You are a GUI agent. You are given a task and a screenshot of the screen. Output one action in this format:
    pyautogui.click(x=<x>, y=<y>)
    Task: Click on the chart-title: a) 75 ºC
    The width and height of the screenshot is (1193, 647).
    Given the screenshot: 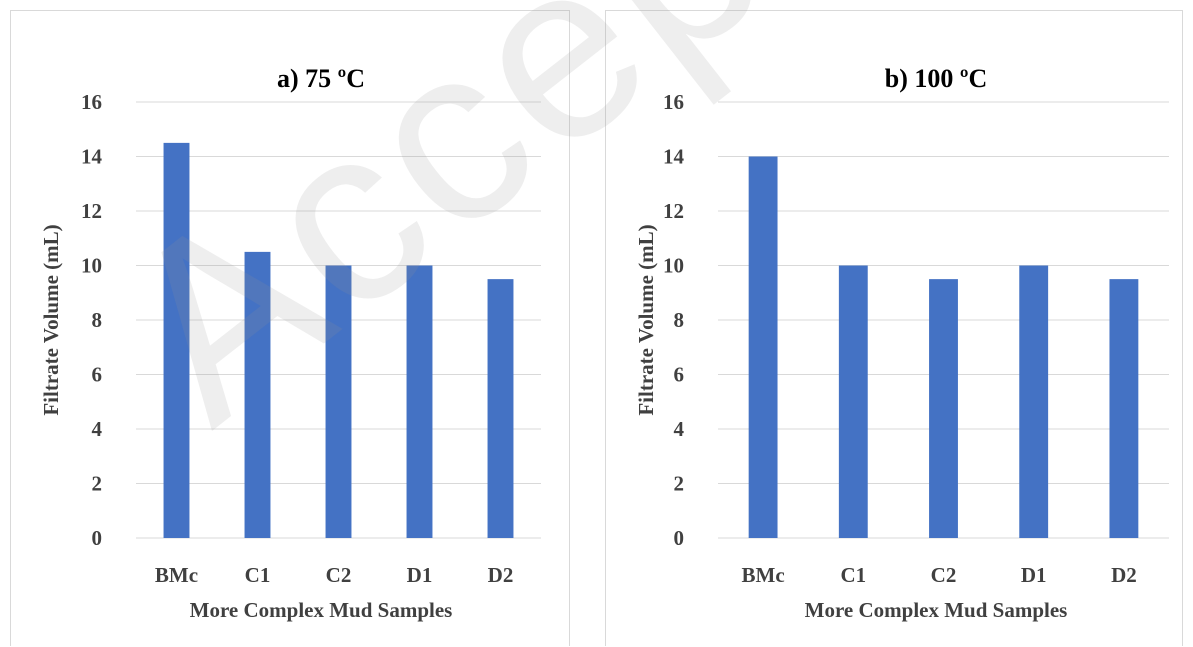 What is the action you would take?
    pyautogui.click(x=321, y=78)
    